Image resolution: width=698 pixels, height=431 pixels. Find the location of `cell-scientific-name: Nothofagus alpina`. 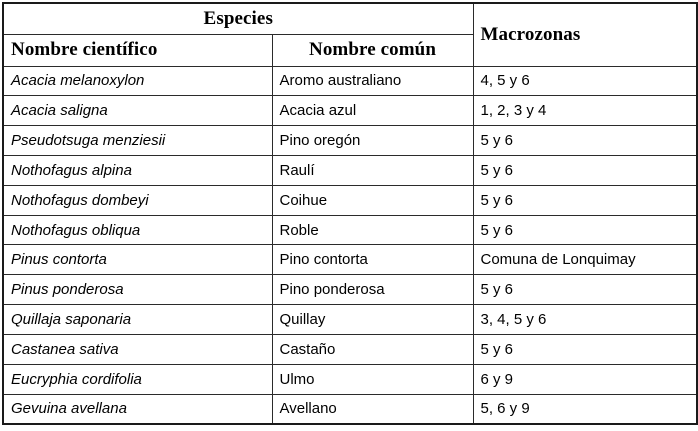

cell-scientific-name: Nothofagus alpina is located at coordinates (137, 170).